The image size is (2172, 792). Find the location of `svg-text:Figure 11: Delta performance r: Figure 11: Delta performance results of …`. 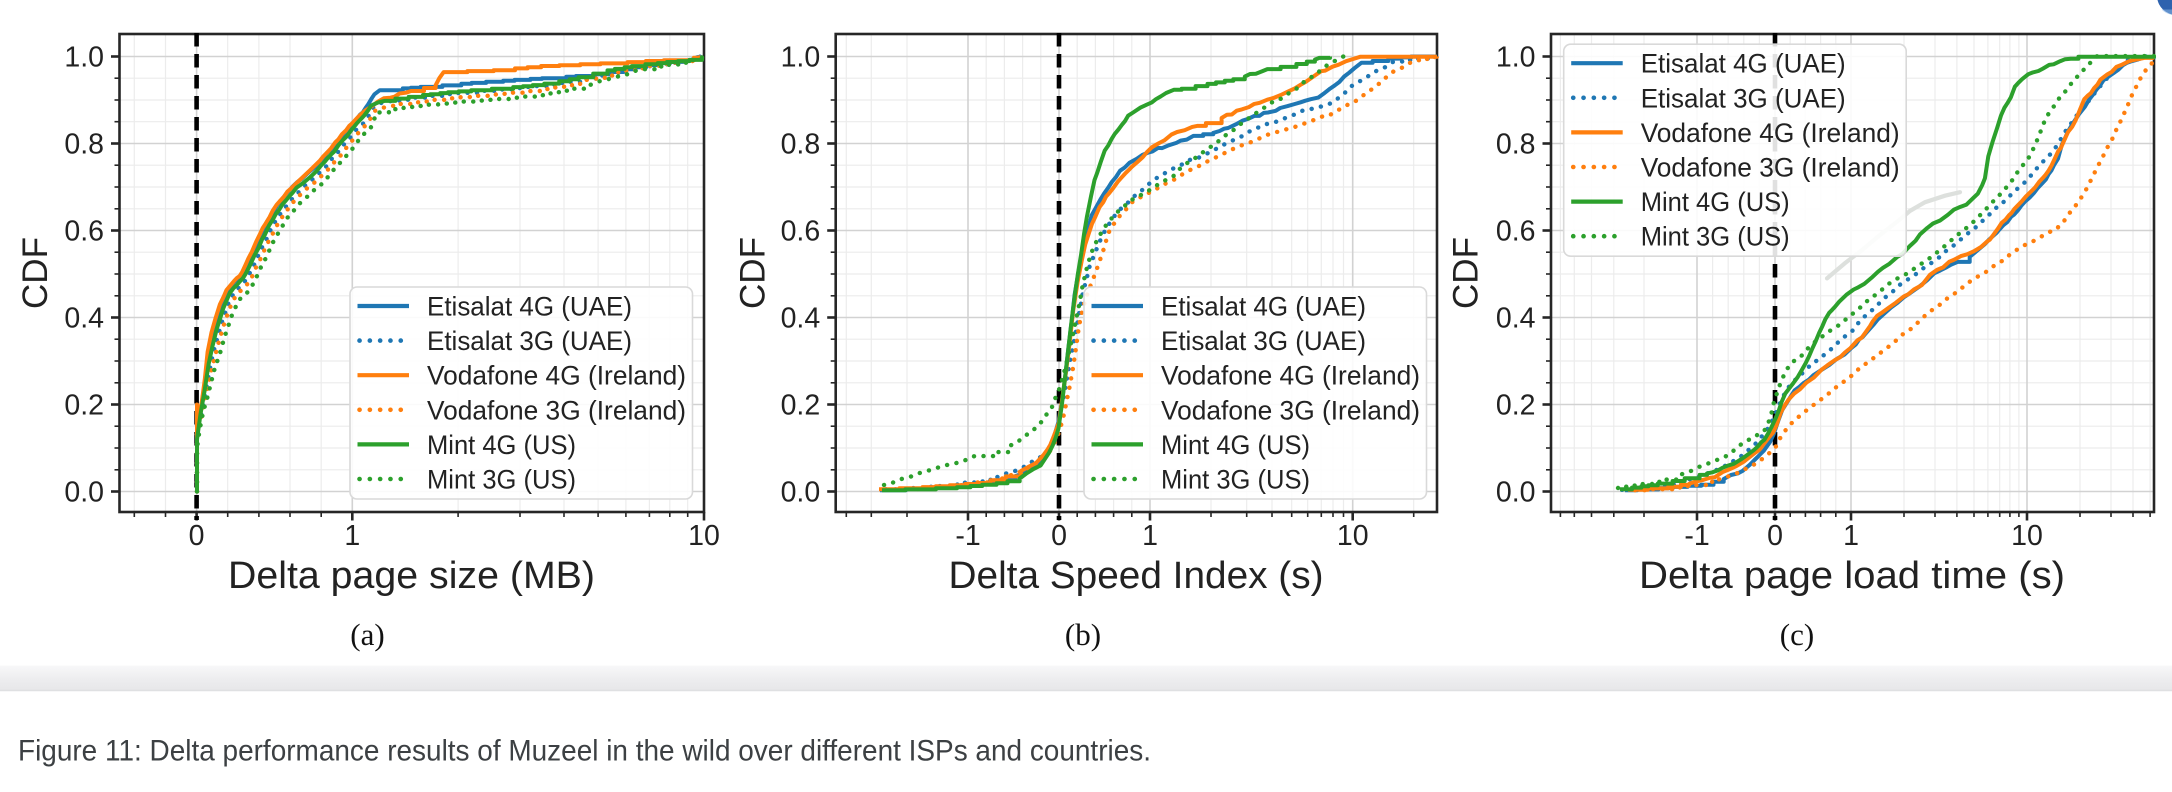

svg-text:Figure 11: Delta performance r: Figure 11: Delta performance results of … is located at coordinates (584, 751).